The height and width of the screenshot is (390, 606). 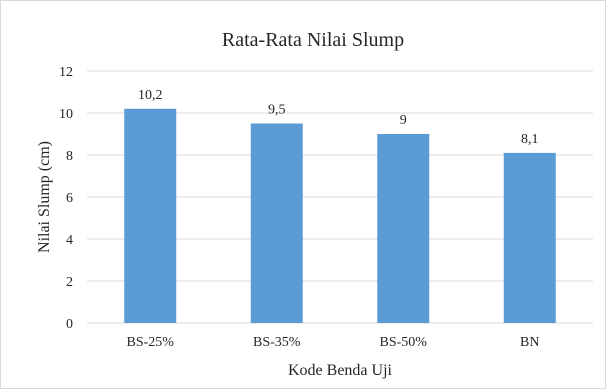 What do you see at coordinates (529, 342) in the screenshot?
I see `x-tick-label: BN` at bounding box center [529, 342].